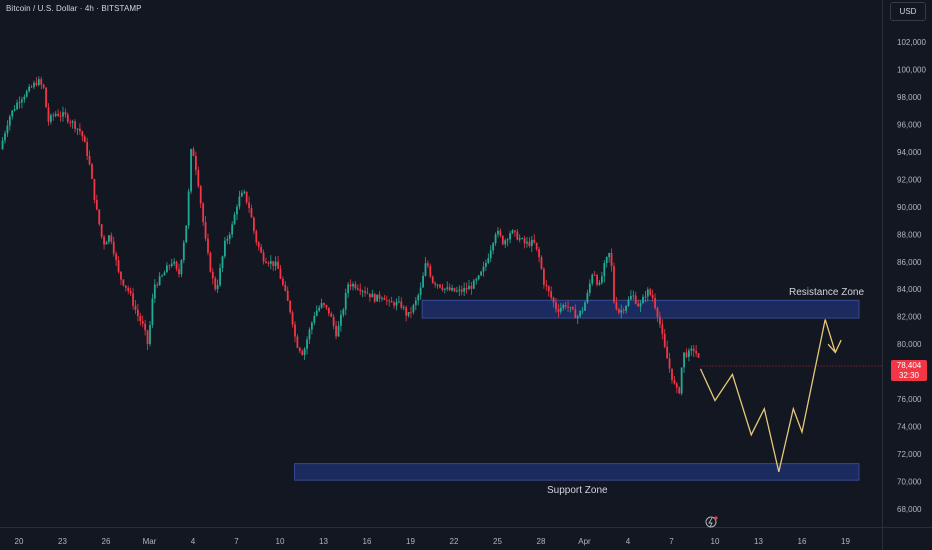  What do you see at coordinates (236, 541) in the screenshot?
I see `x-tick-label: 7` at bounding box center [236, 541].